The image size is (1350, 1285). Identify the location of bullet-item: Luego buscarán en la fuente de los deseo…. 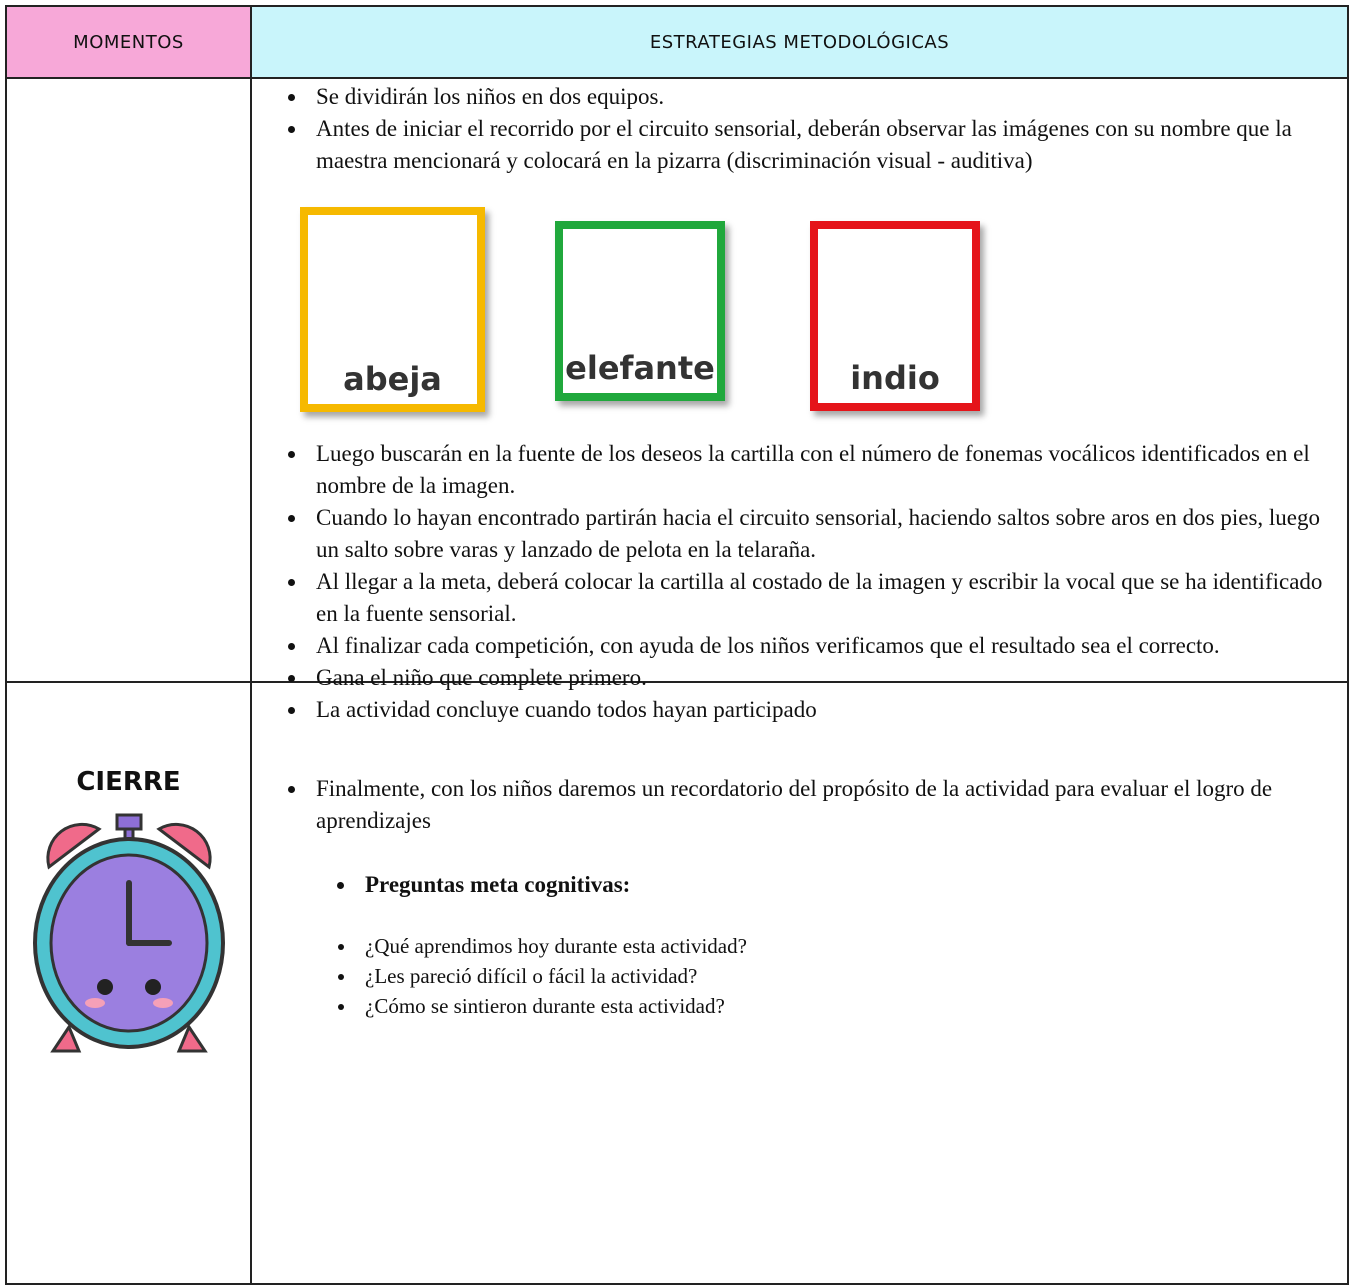
(827, 470).